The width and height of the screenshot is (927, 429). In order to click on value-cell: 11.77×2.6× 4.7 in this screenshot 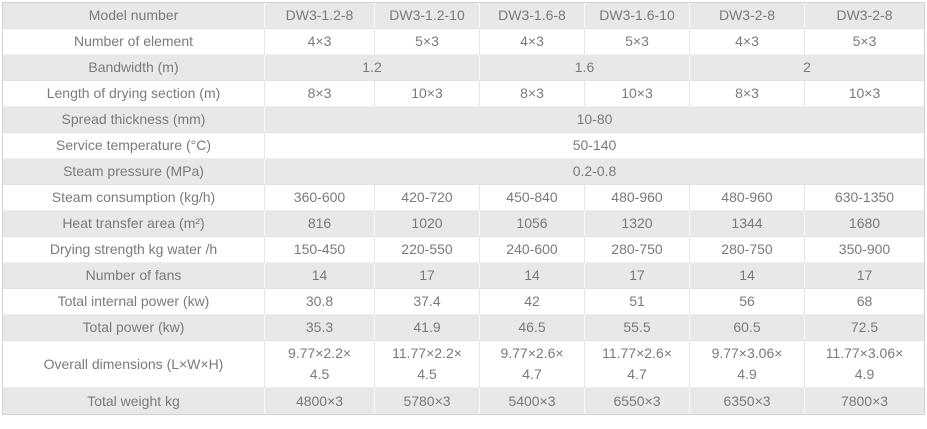, I will do `click(637, 364)`.